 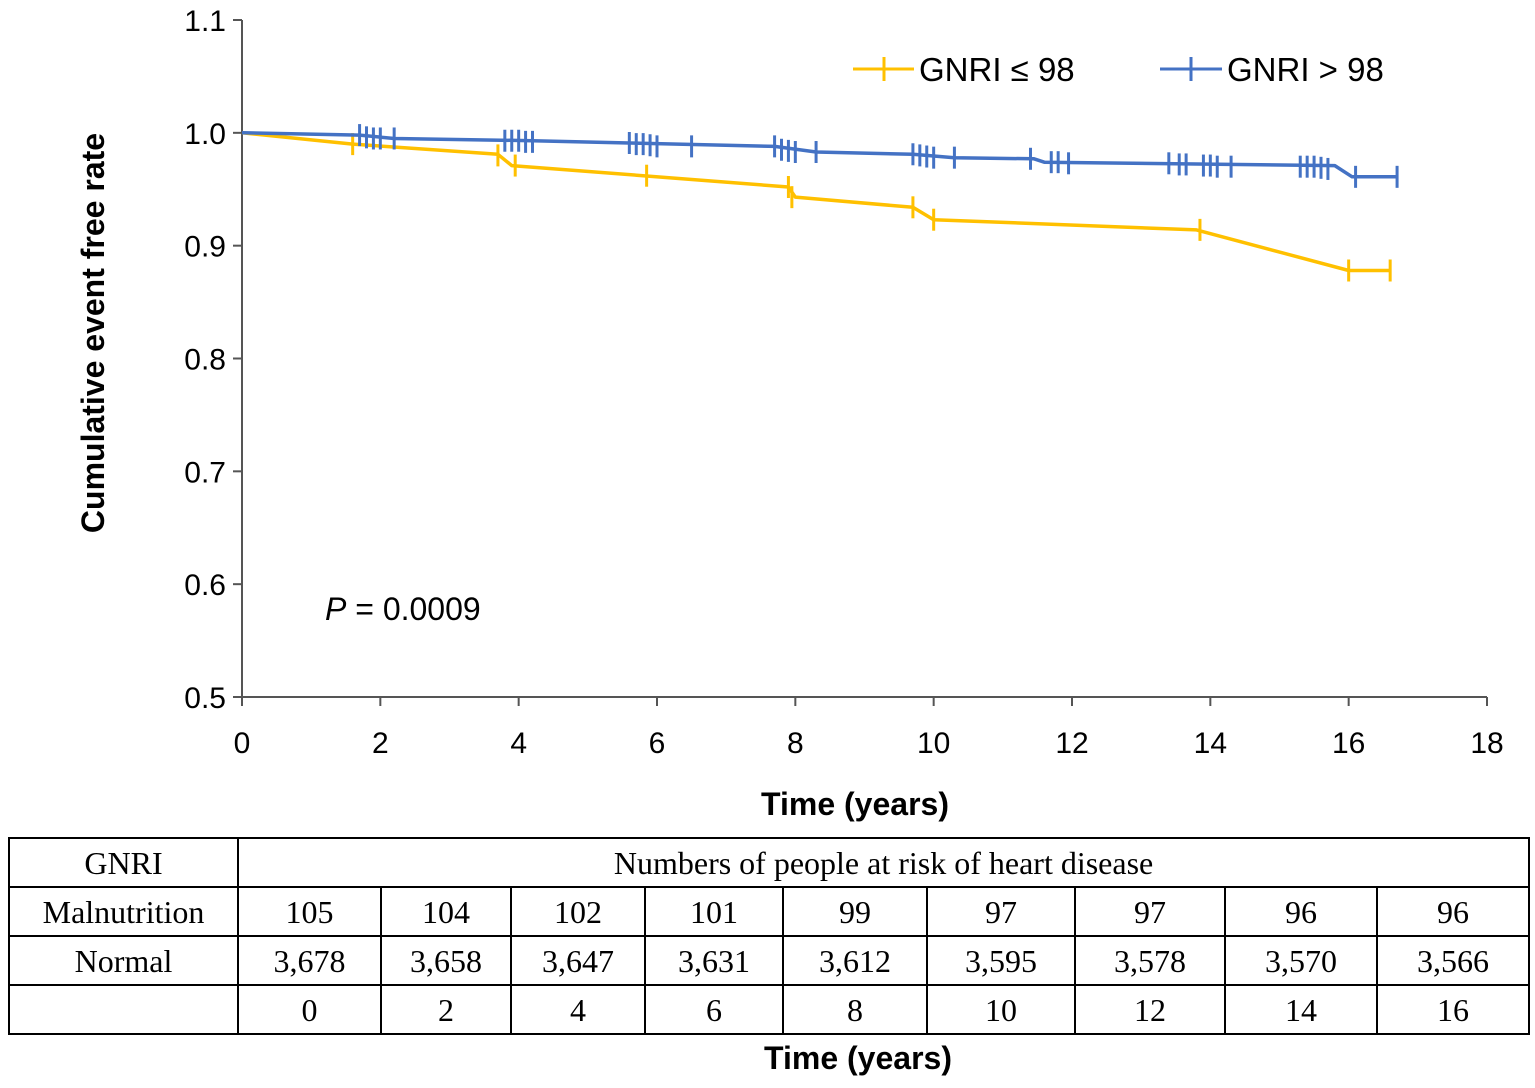 What do you see at coordinates (855, 804) in the screenshot?
I see `x-axis-title: Time (years)` at bounding box center [855, 804].